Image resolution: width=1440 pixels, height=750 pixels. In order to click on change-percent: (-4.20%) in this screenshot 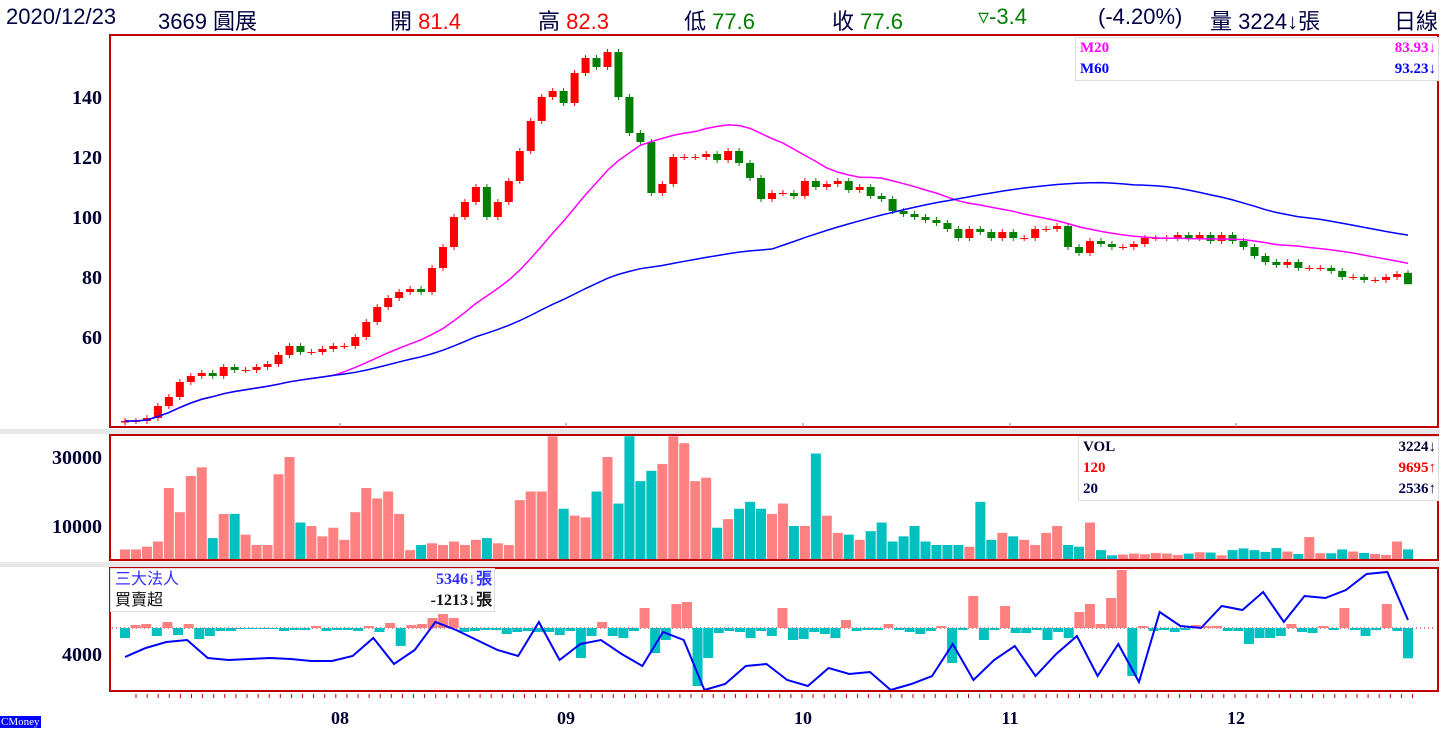, I will do `click(1140, 16)`.